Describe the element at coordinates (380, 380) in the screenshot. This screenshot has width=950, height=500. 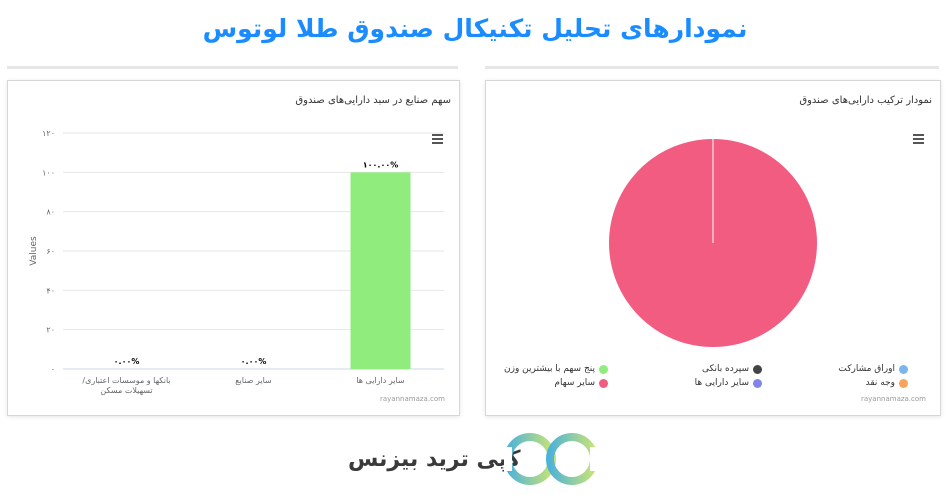
I see `x-tick-label: سایر دارایی ها` at that location.